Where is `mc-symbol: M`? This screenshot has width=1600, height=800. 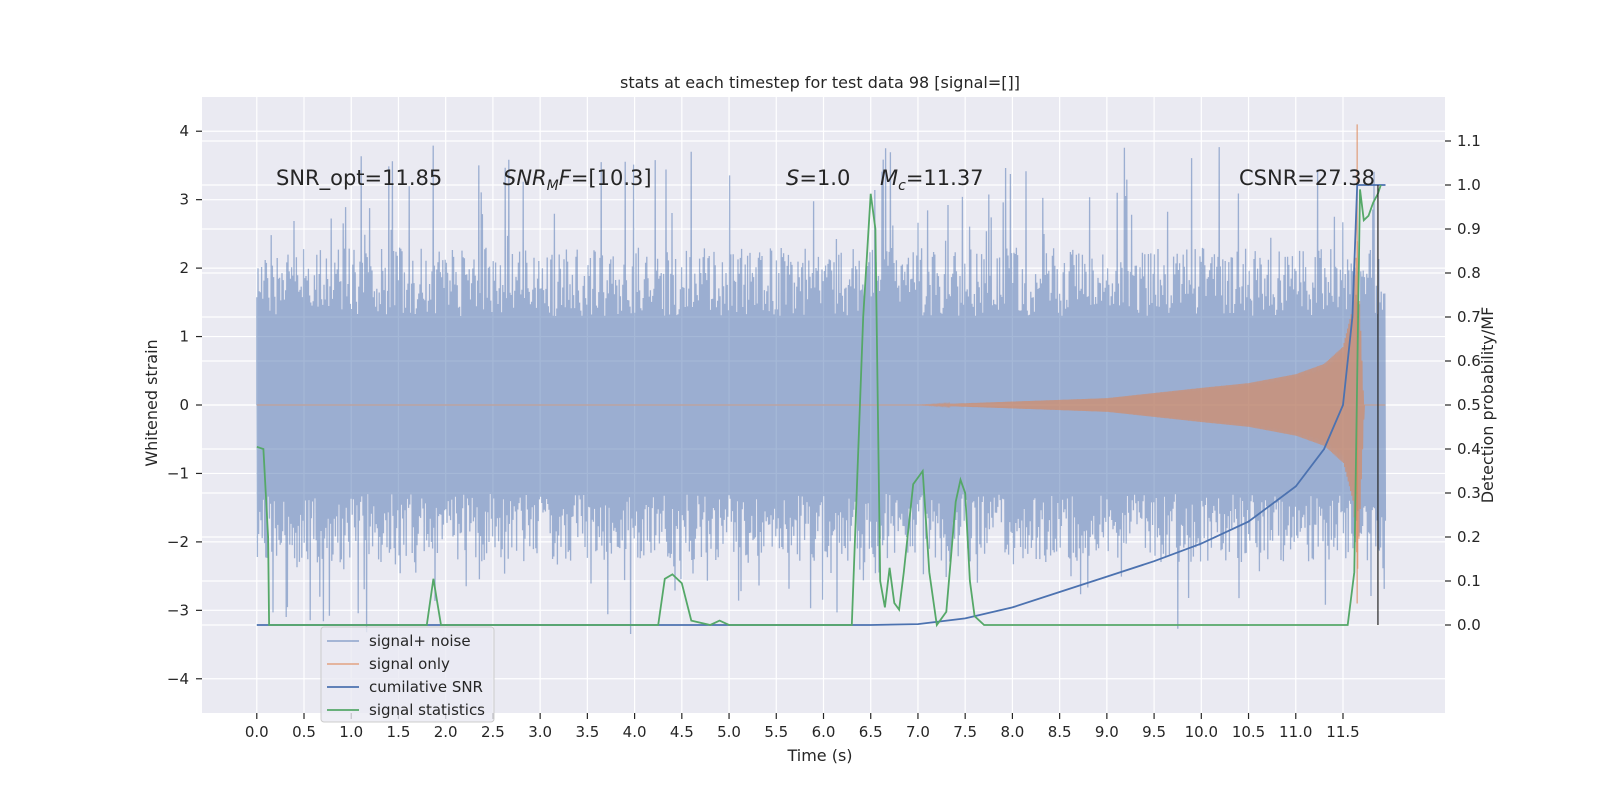
mc-symbol: M is located at coordinates (889, 178).